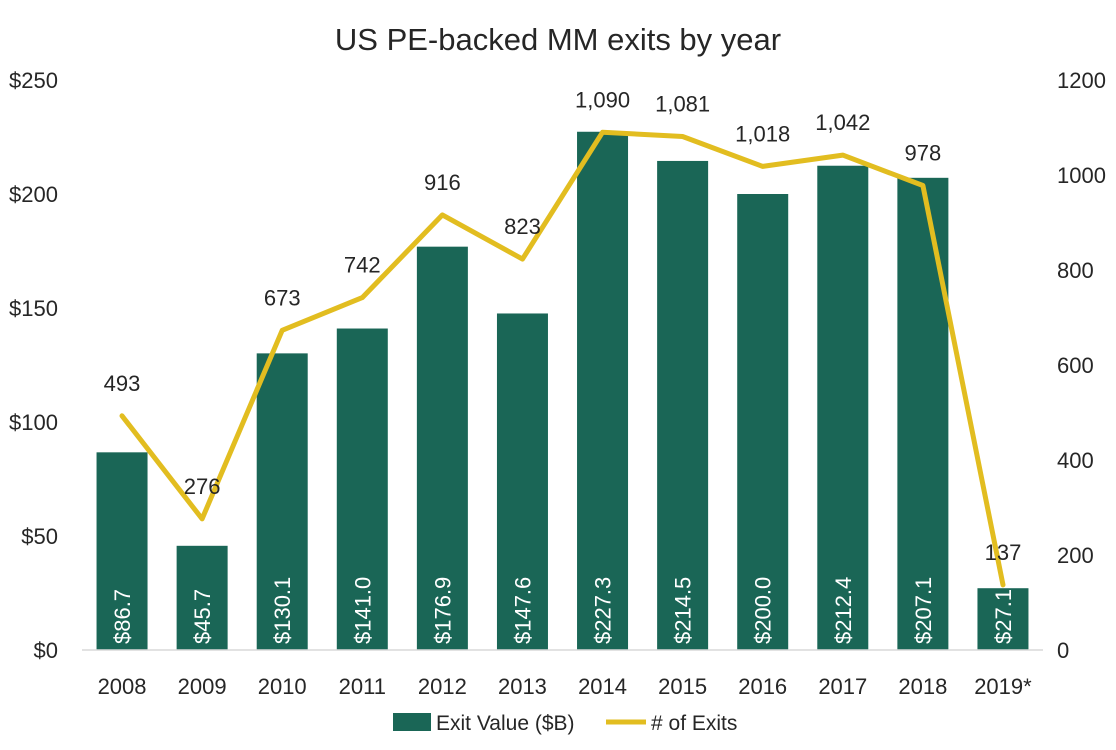 The image size is (1116, 750). What do you see at coordinates (762, 686) in the screenshot?
I see `x-axis-tick-label: 2016` at bounding box center [762, 686].